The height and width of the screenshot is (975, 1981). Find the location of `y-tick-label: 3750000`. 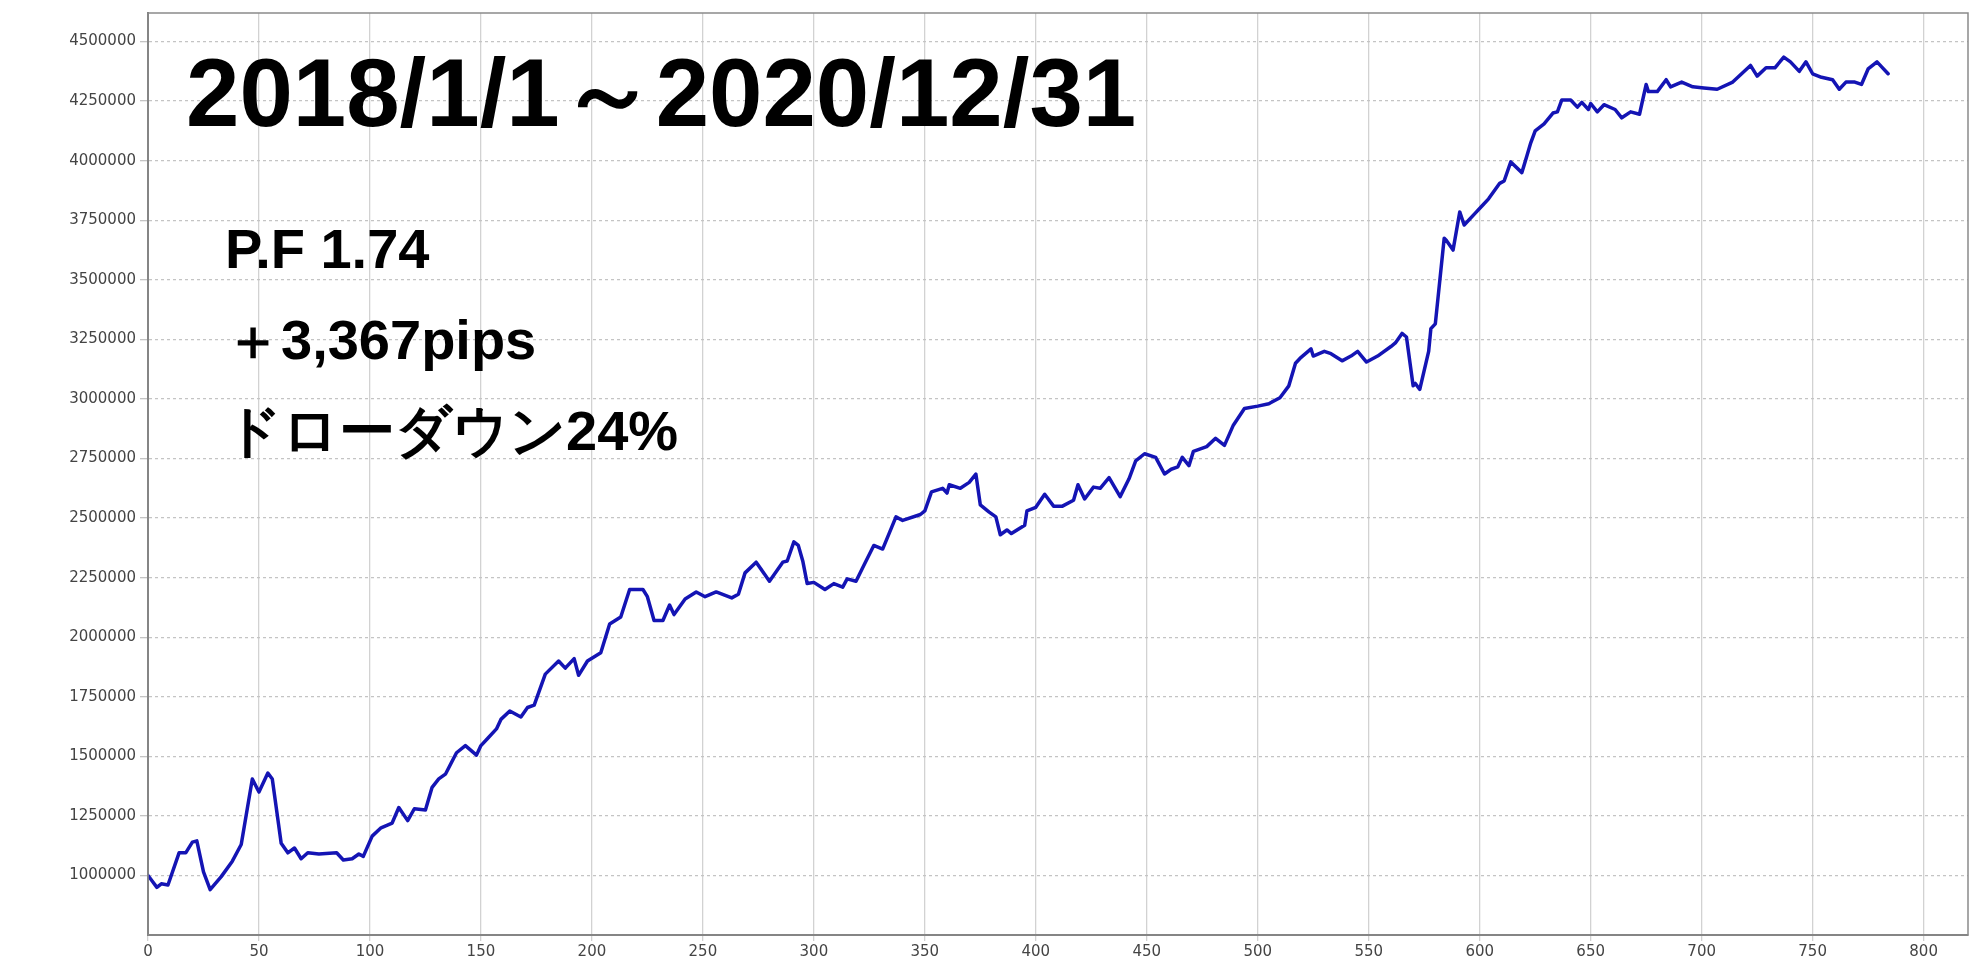

y-tick-label: 3750000 is located at coordinates (102, 219).